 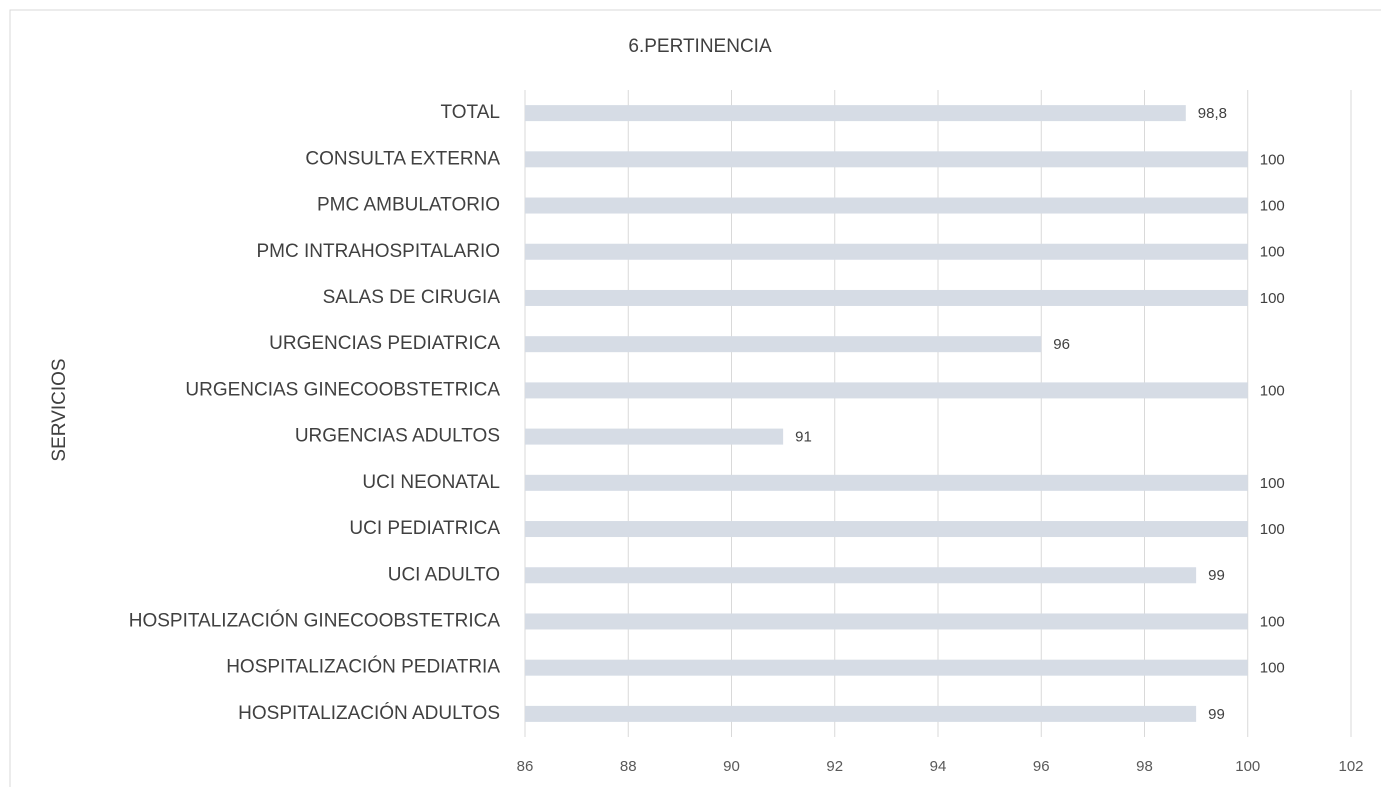 What do you see at coordinates (444, 574) in the screenshot?
I see `category-label: UCI ADULTO` at bounding box center [444, 574].